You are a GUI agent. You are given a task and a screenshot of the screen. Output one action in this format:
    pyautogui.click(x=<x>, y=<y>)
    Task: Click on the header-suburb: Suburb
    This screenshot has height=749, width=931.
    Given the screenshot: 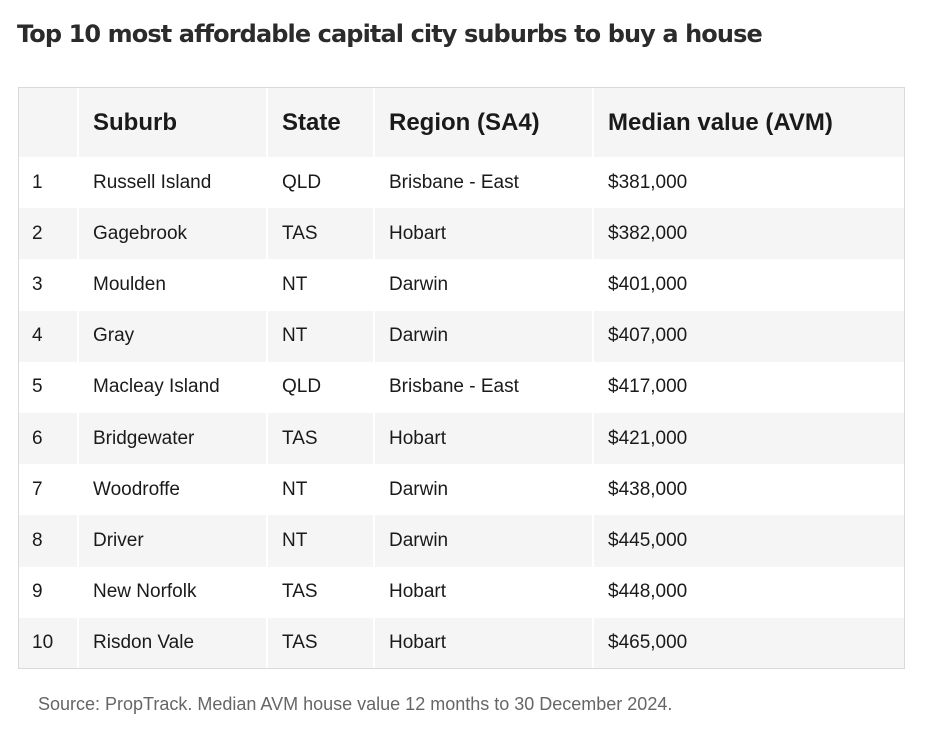 What is the action you would take?
    pyautogui.click(x=172, y=122)
    